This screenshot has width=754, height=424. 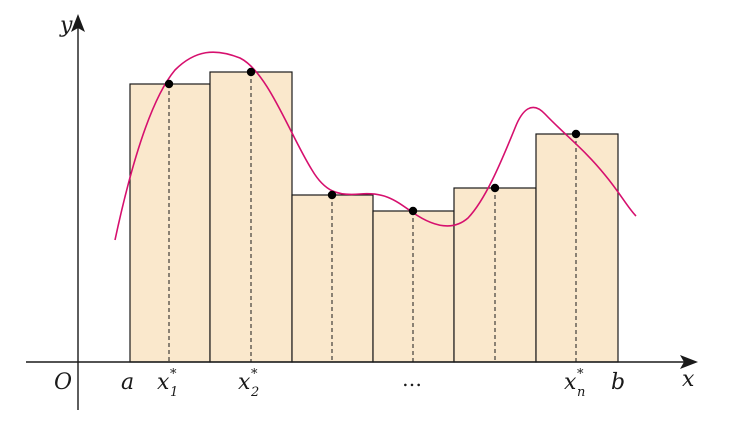 I want to click on sample-label-n: x * n, so click(x=574, y=383).